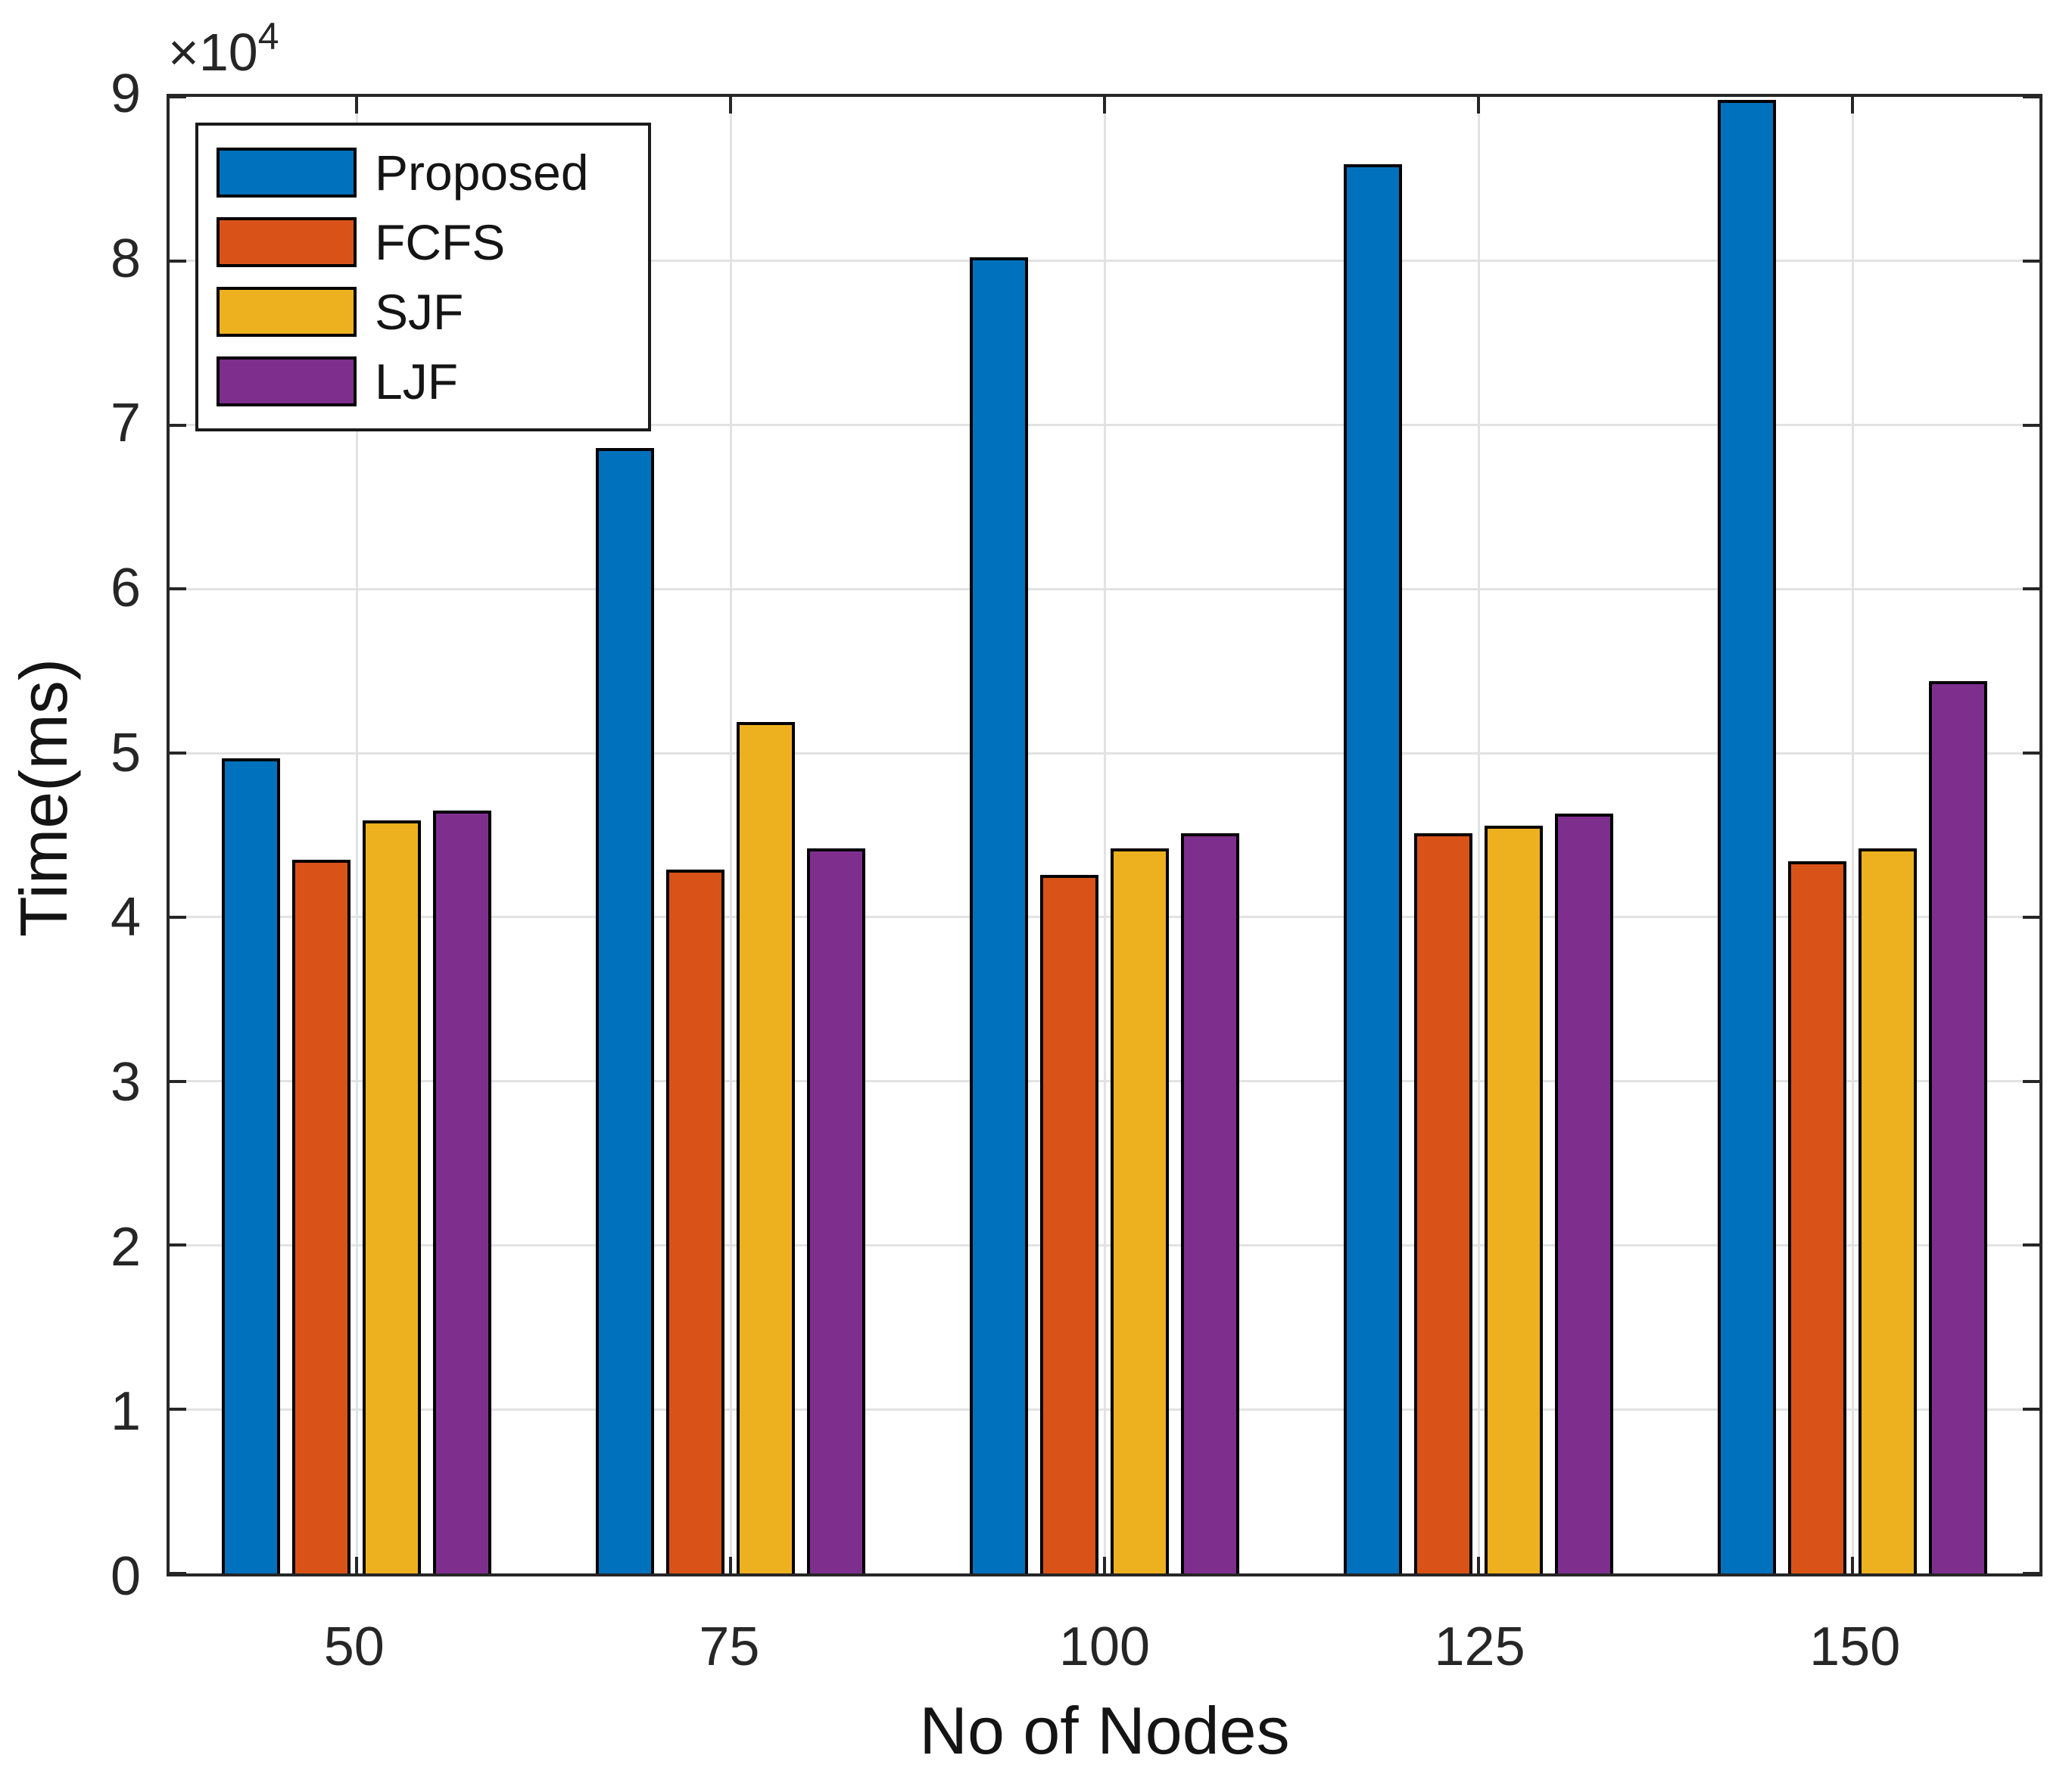 This screenshot has width=2072, height=1774. What do you see at coordinates (1480, 1647) in the screenshot?
I see `x-tick-label: 125` at bounding box center [1480, 1647].